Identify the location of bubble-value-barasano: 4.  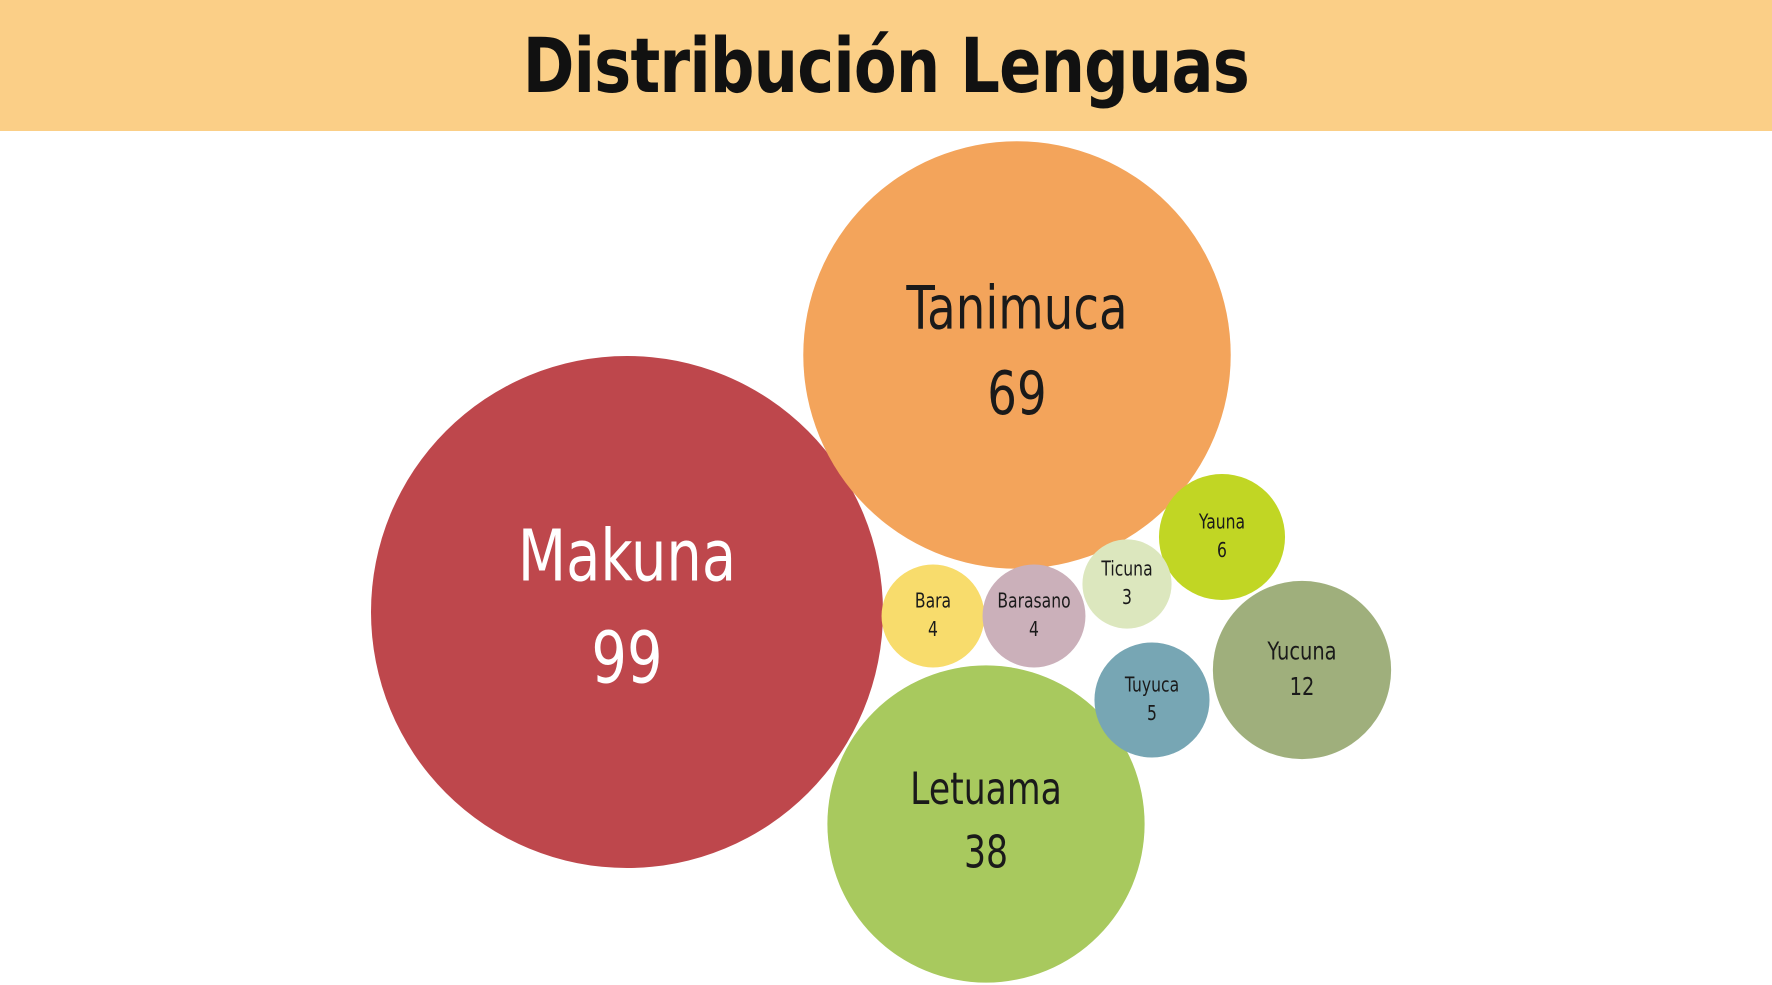
(1034, 629).